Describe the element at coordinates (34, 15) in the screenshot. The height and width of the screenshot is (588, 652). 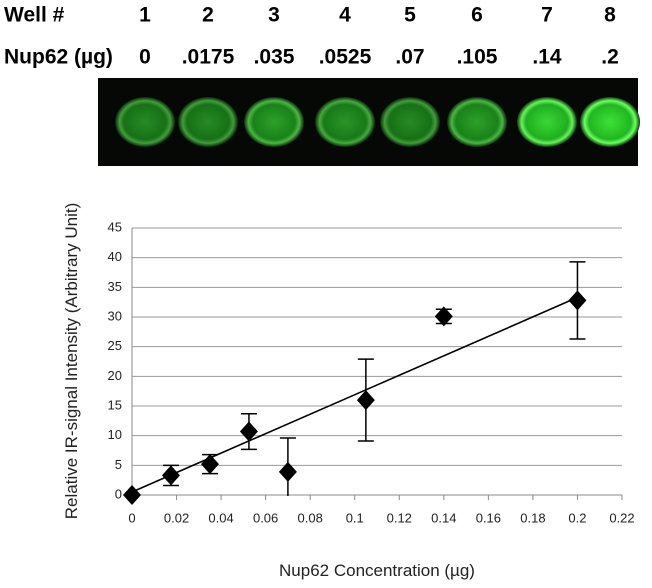
I see `row-label: Well #` at that location.